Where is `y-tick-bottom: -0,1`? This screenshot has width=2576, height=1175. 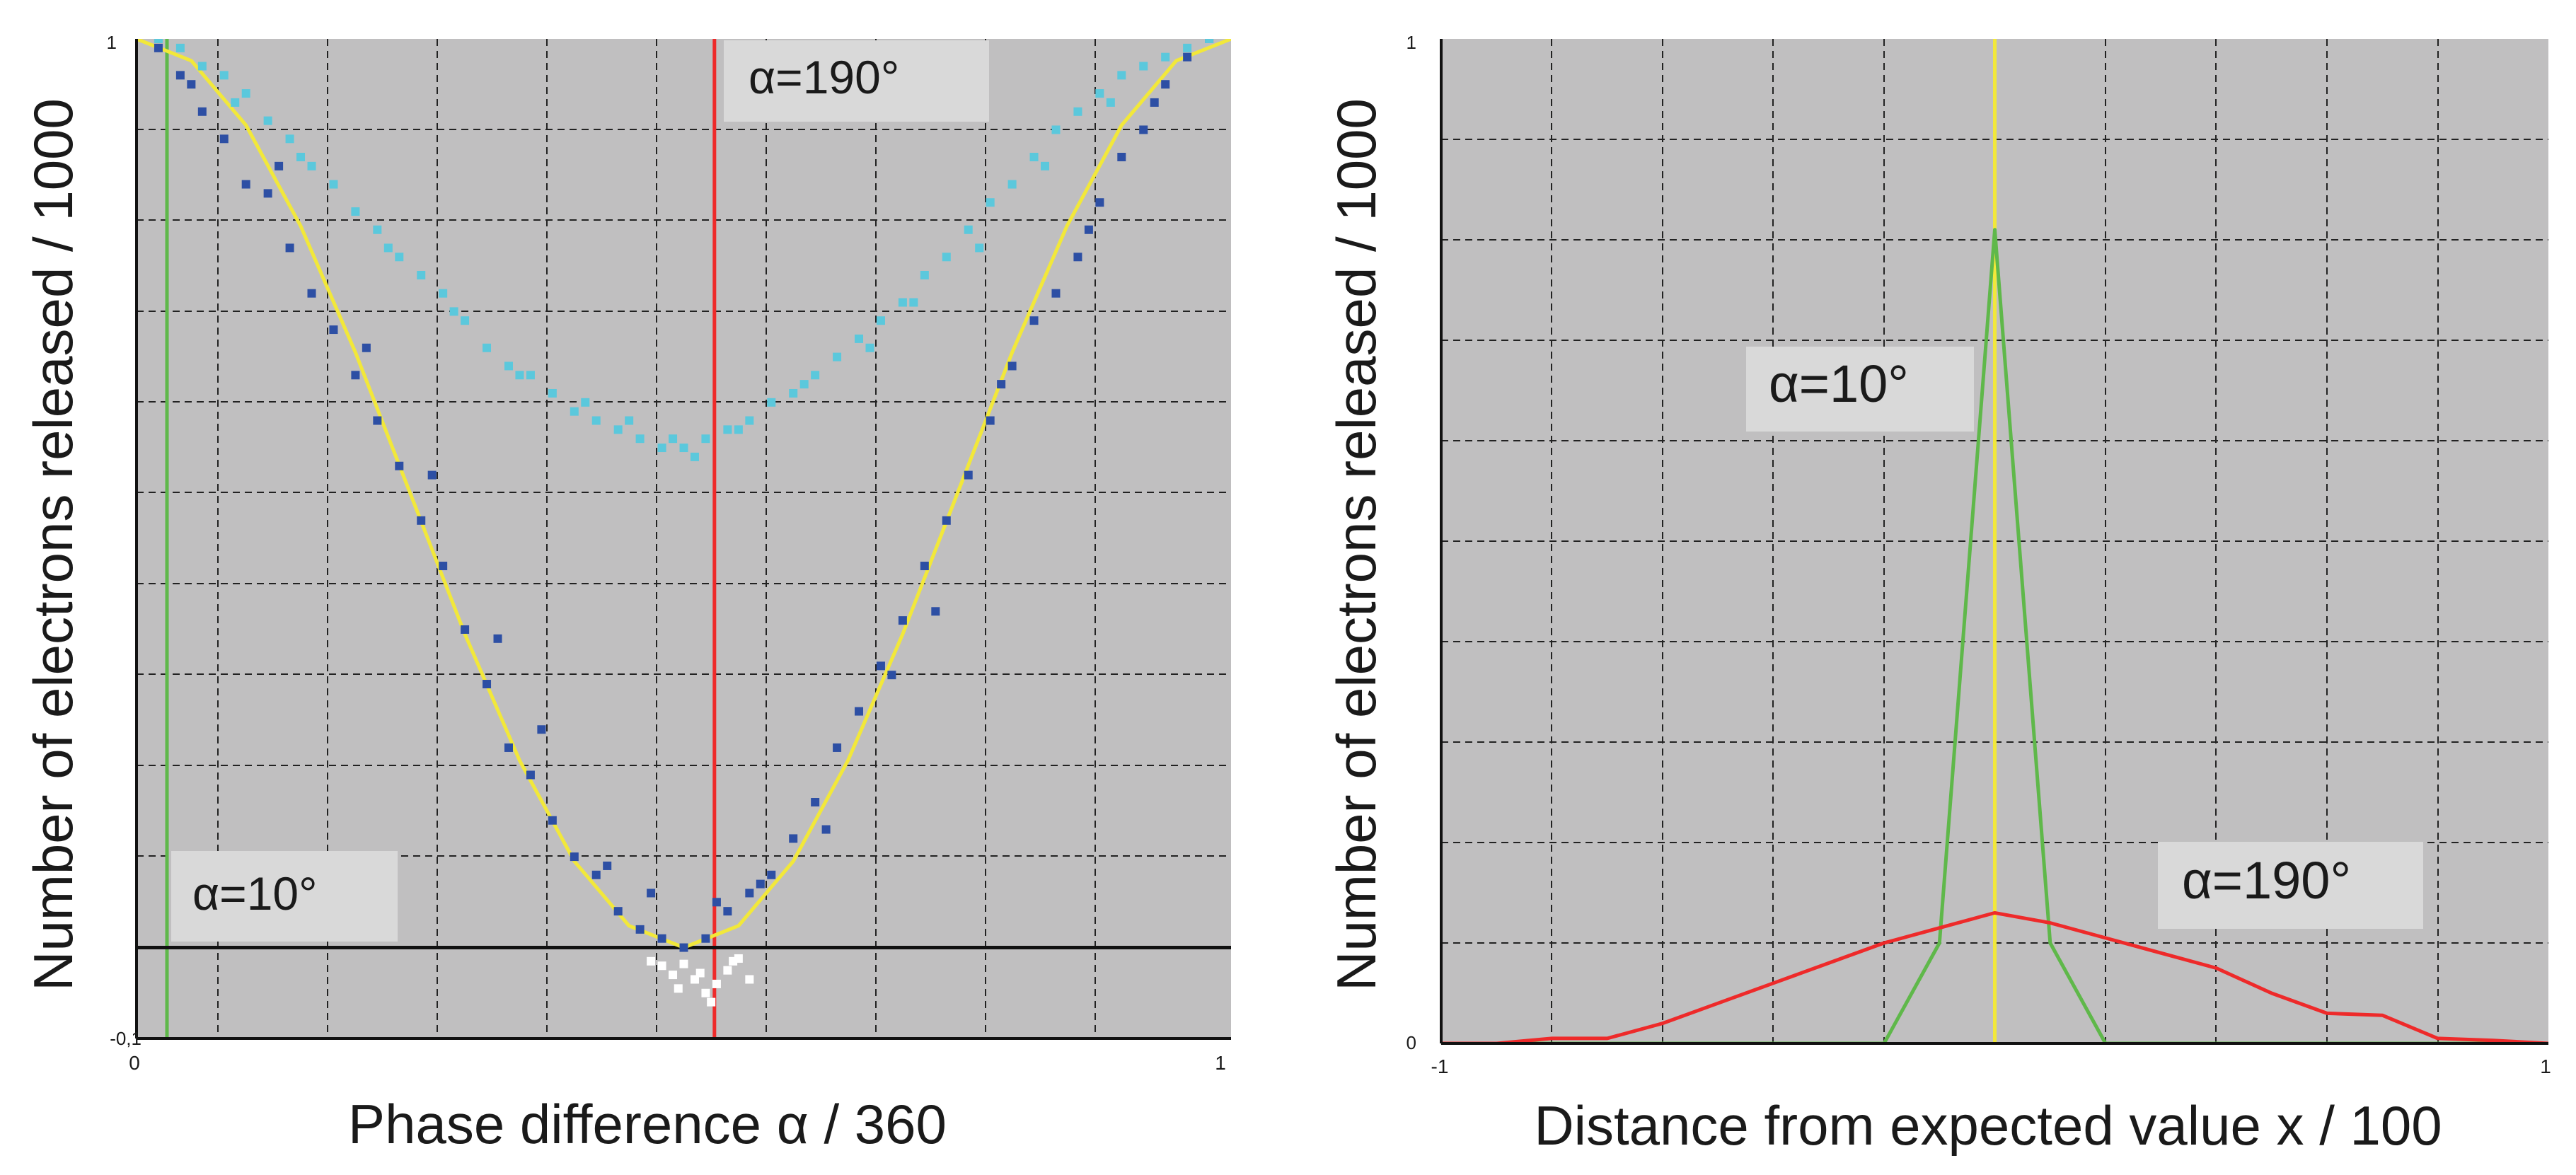 y-tick-bottom: -0,1 is located at coordinates (125, 1038).